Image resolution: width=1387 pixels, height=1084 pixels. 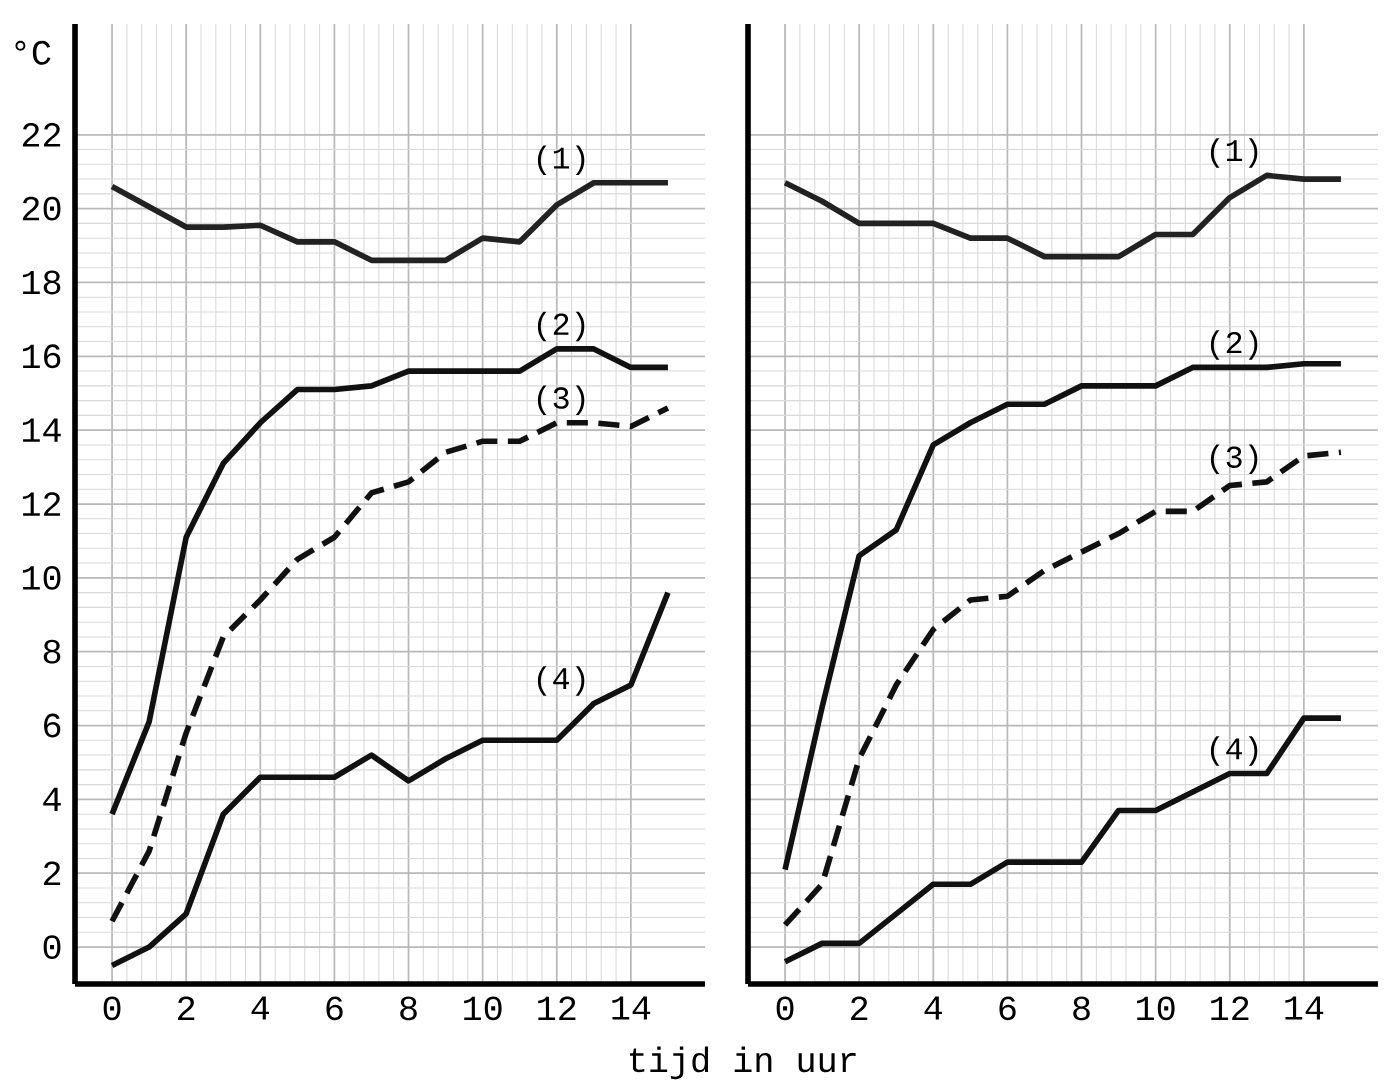 I want to click on y-tick-label: 0, so click(x=52, y=947).